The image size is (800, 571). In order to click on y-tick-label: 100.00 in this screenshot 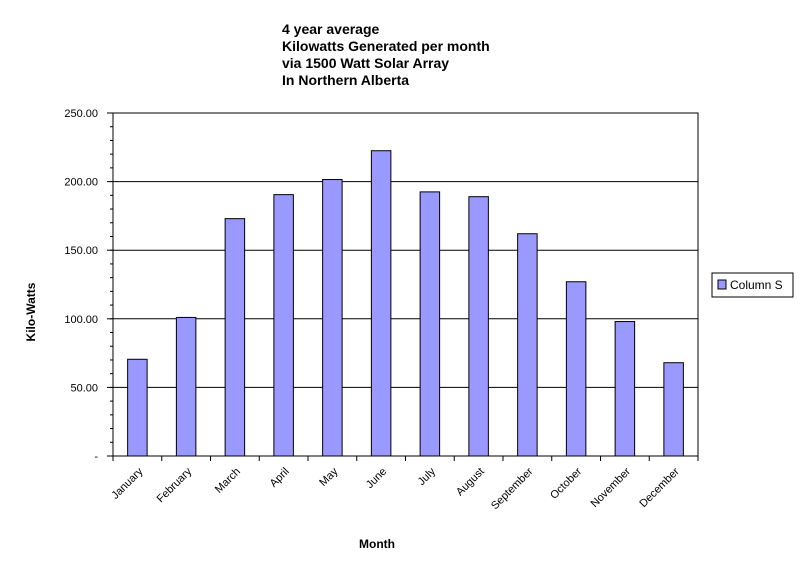, I will do `click(81, 320)`.